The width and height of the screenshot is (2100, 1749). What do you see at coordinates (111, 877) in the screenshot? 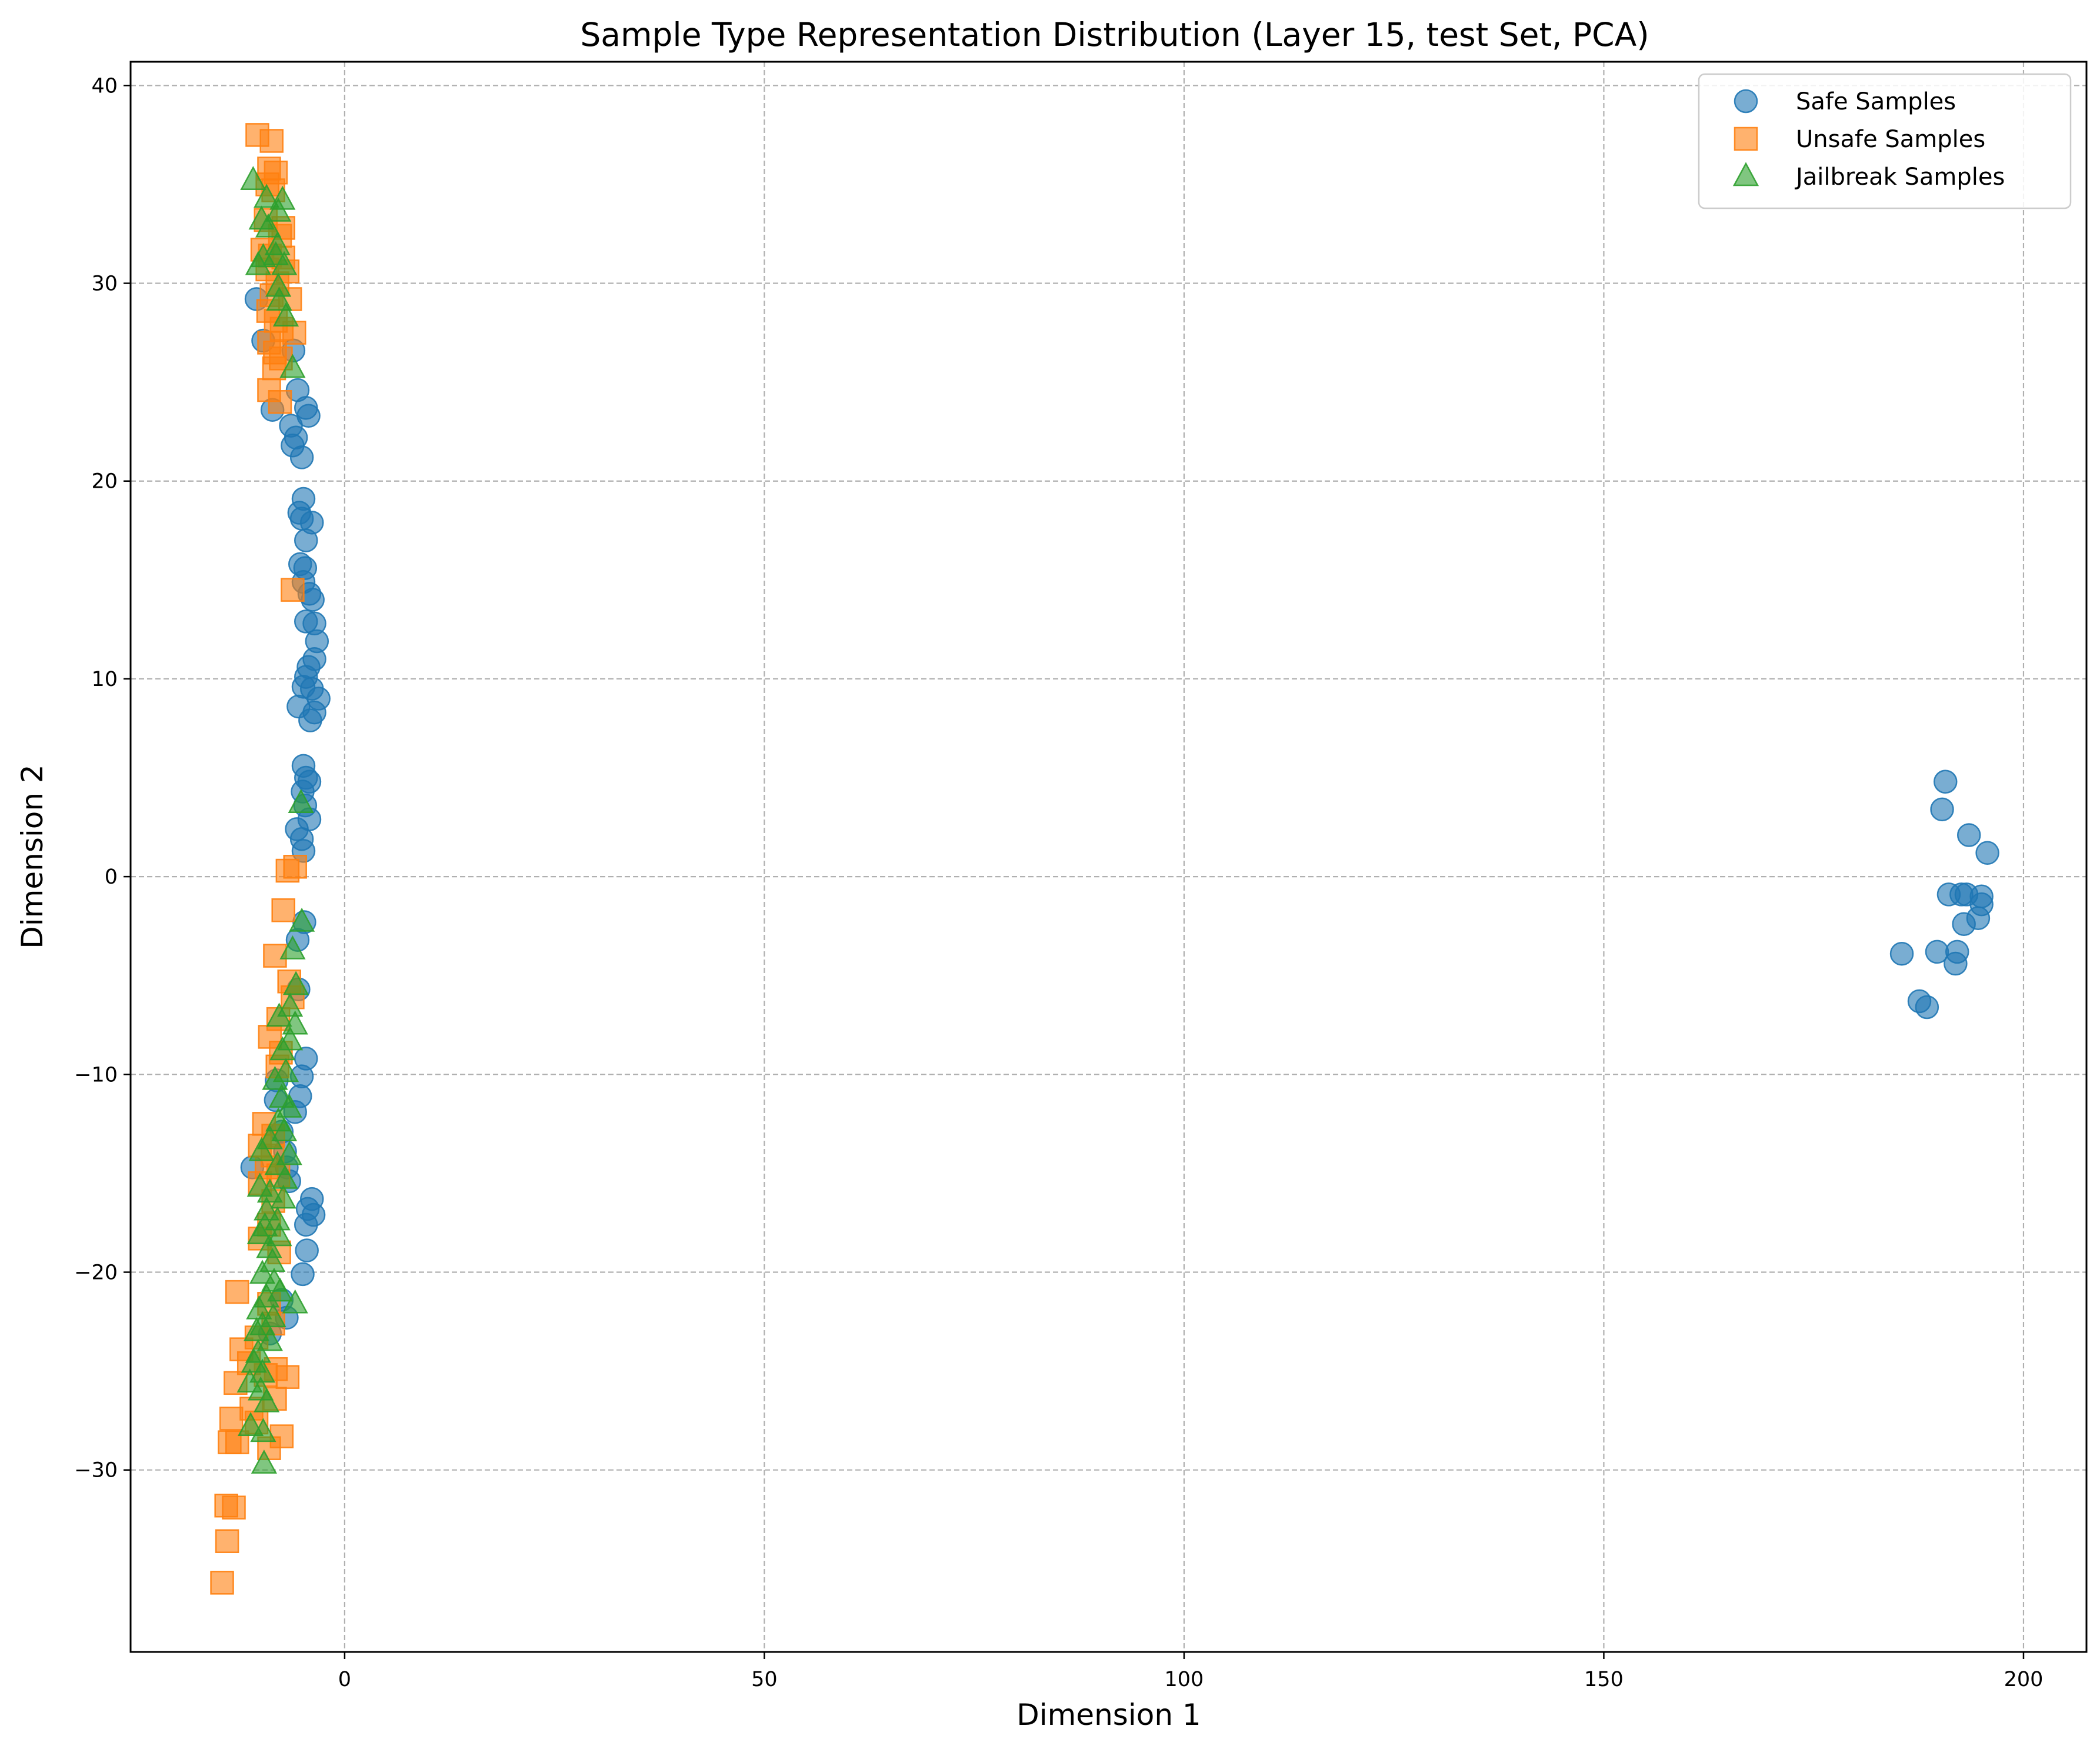
I see `y-tick-label: 0` at bounding box center [111, 877].